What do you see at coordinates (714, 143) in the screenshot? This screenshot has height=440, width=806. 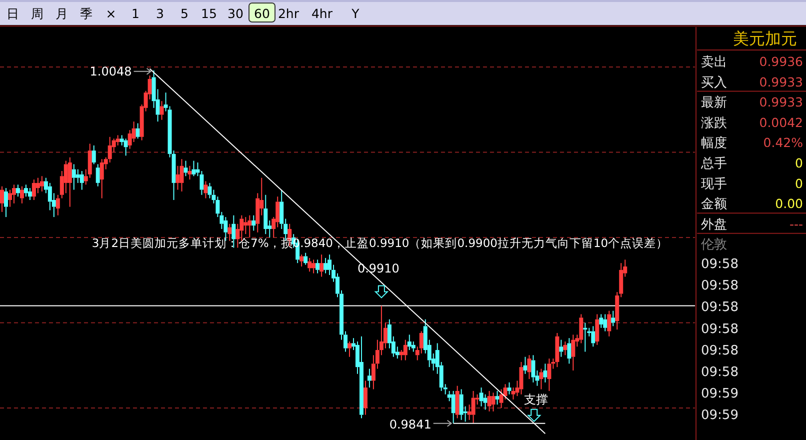 I see `category-label: 幅度` at bounding box center [714, 143].